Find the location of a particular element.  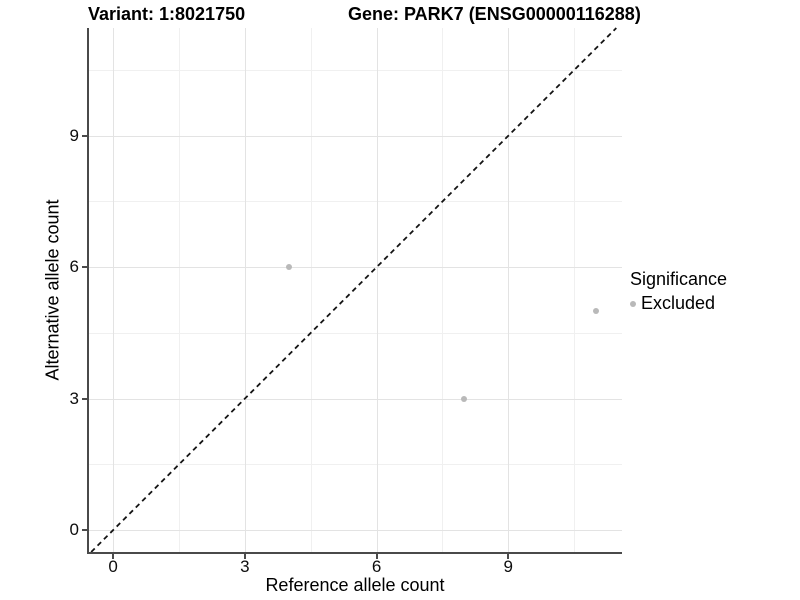

x-tick-label: 0 is located at coordinates (113, 566).